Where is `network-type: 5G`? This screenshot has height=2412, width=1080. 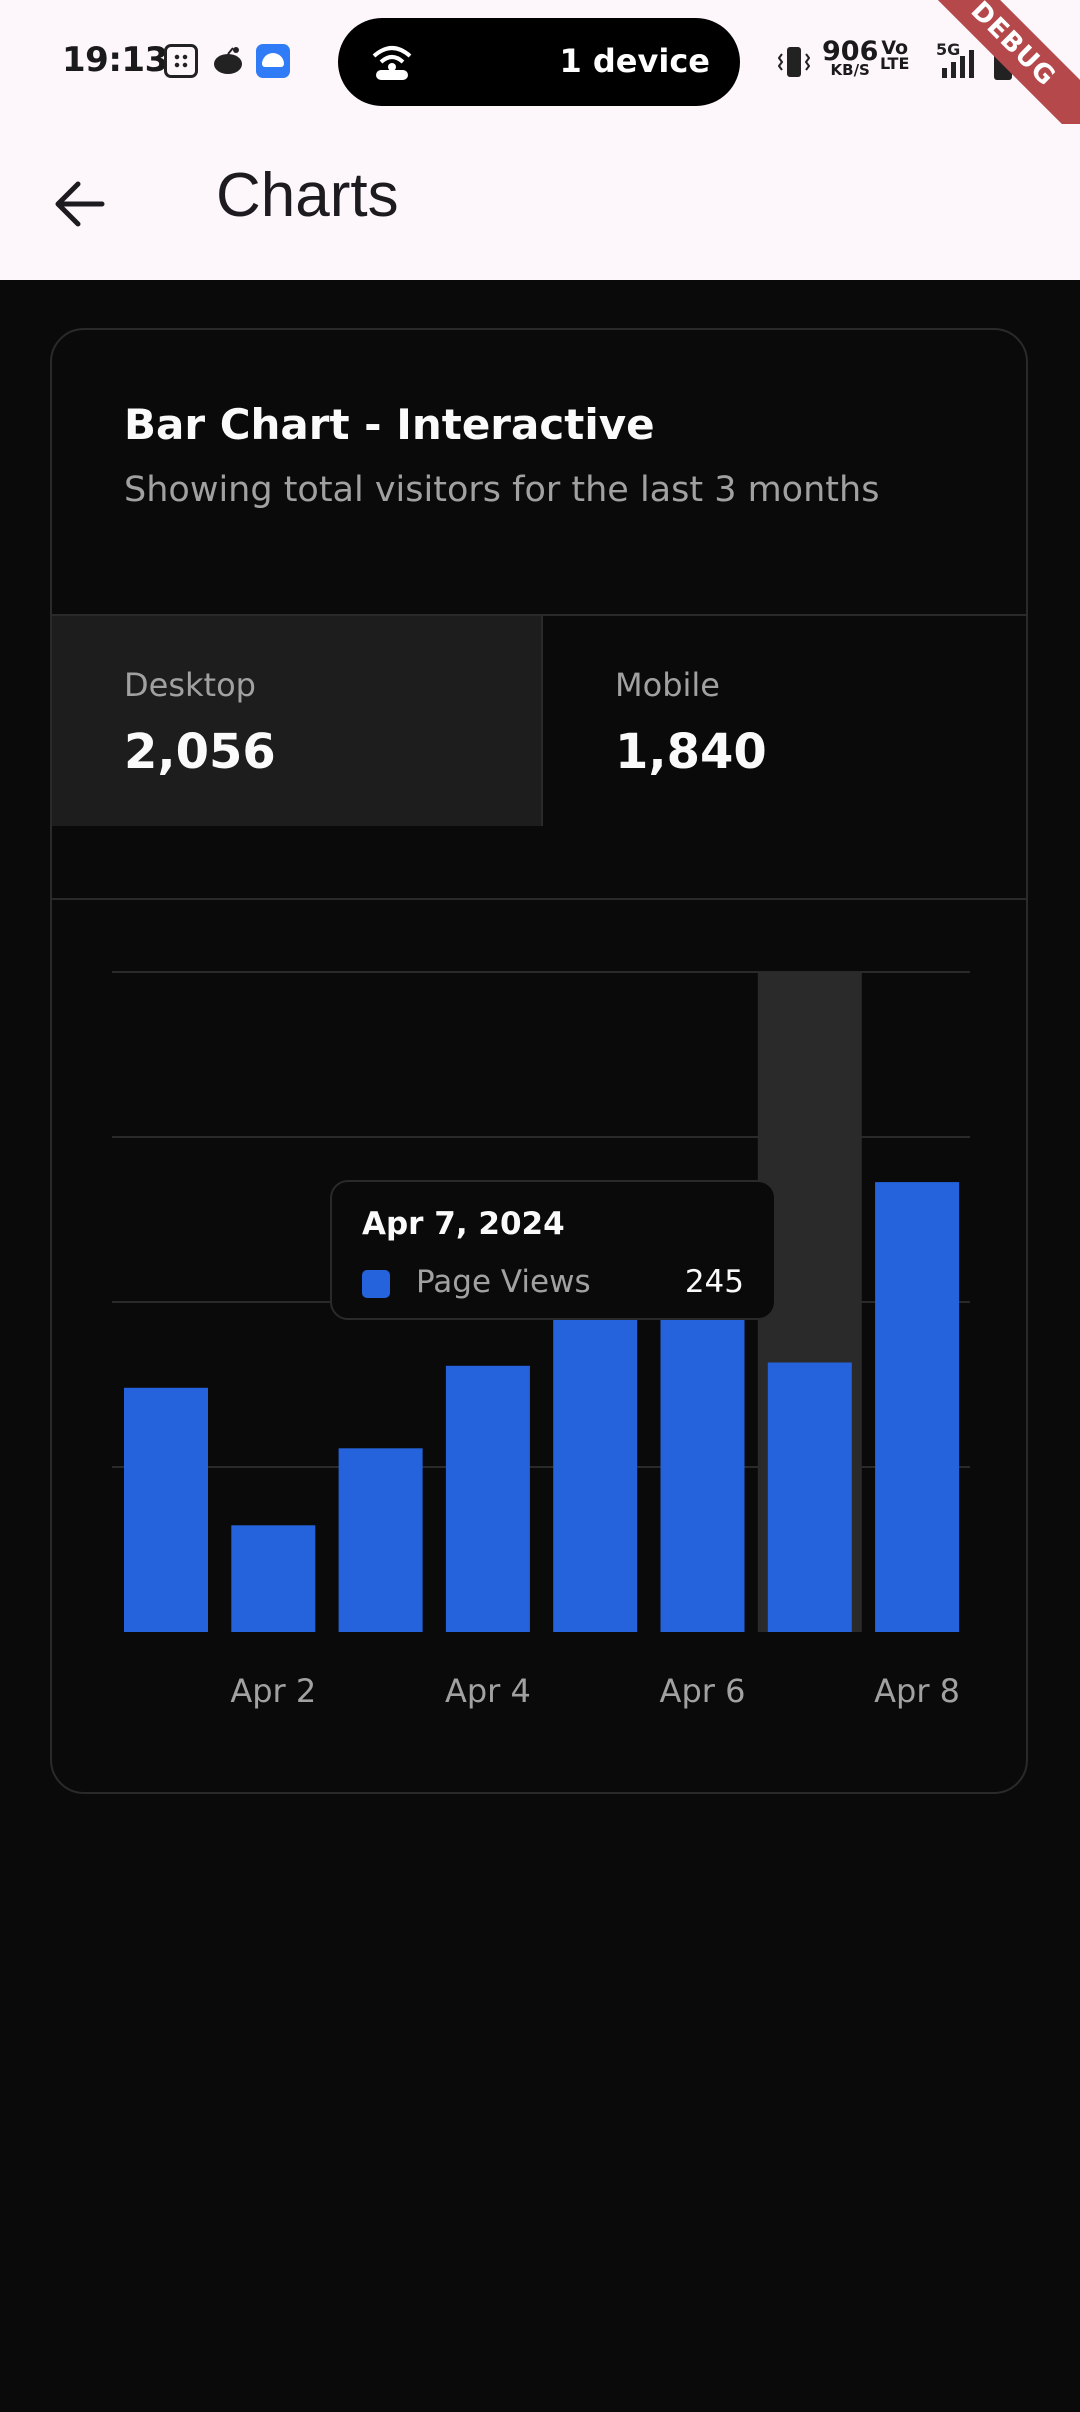 network-type: 5G is located at coordinates (948, 49).